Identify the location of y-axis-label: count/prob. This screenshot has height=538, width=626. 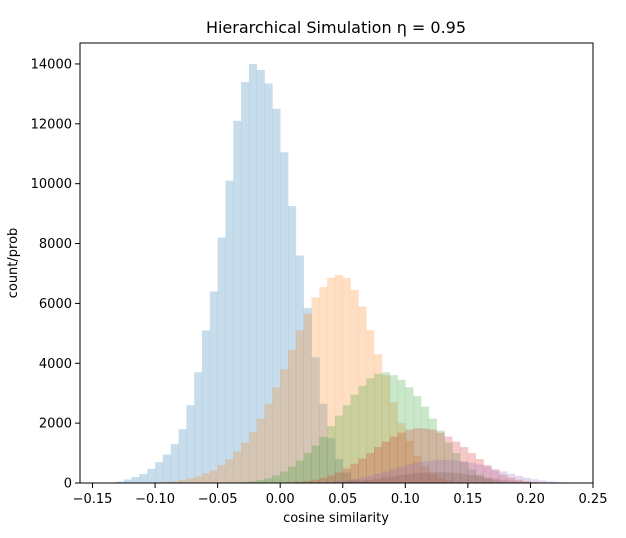
(13, 263).